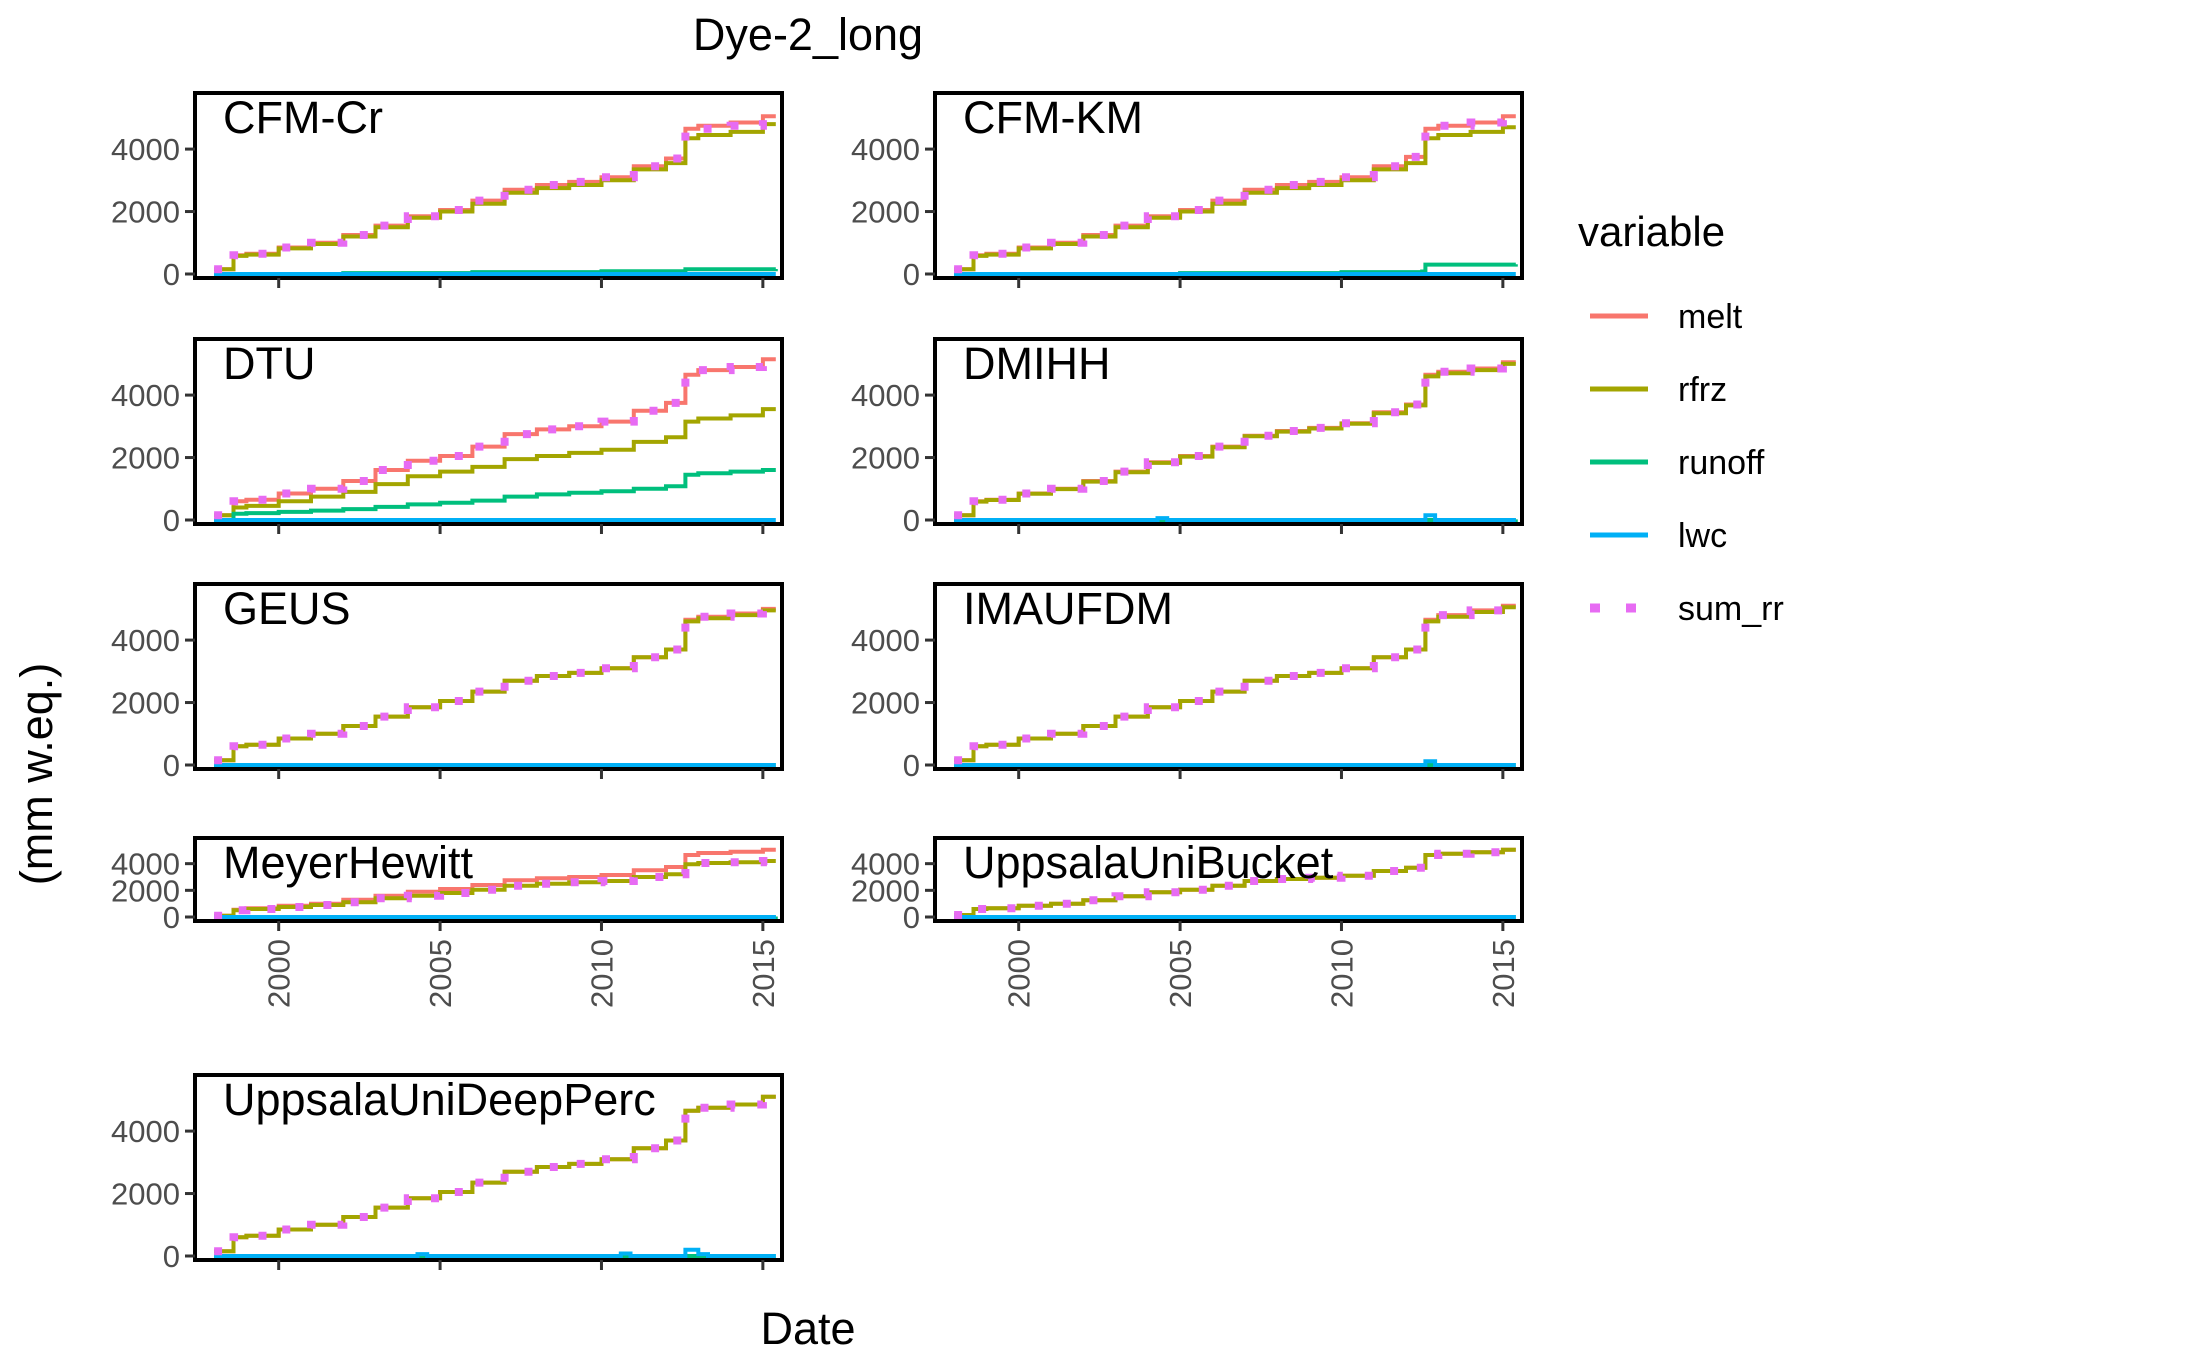 This screenshot has height=1350, width=2187. Describe the element at coordinates (807, 1326) in the screenshot. I see `x-axis-title: Date` at that location.